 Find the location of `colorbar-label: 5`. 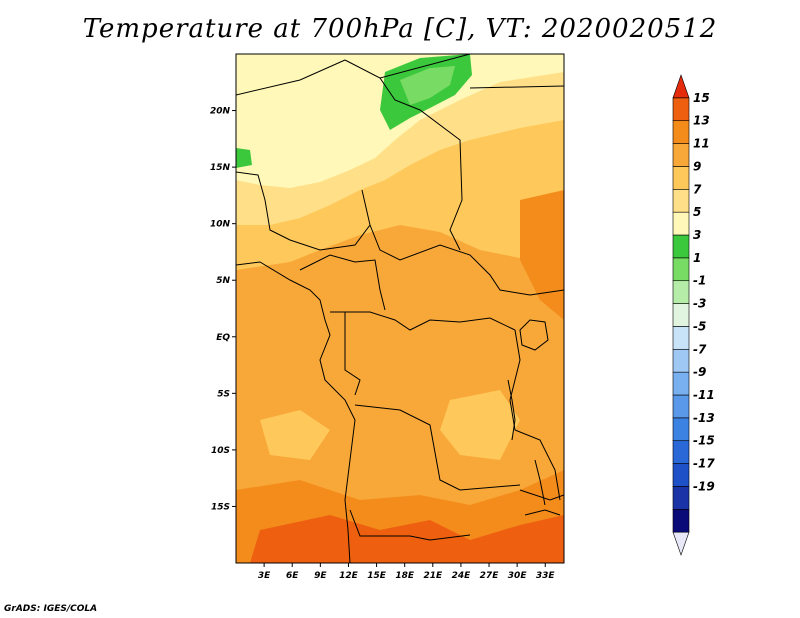

colorbar-label: 5 is located at coordinates (697, 212).